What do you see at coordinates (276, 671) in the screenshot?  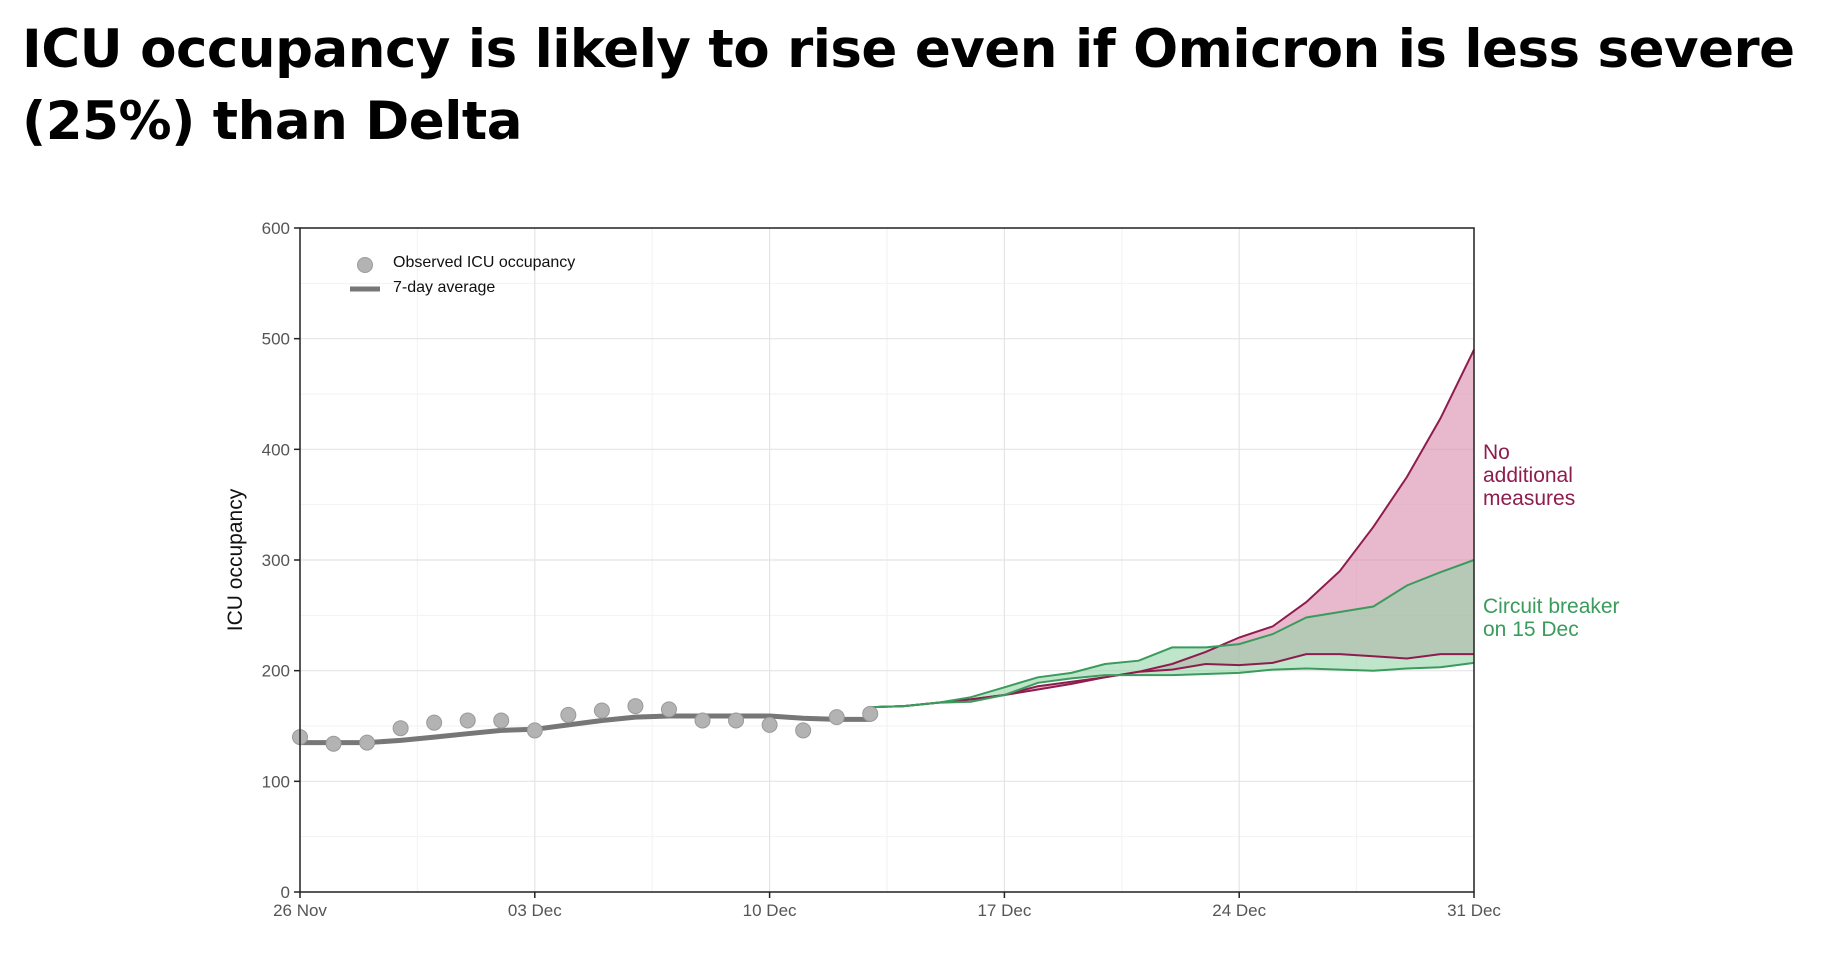 I see `y-tick-label: 200` at bounding box center [276, 671].